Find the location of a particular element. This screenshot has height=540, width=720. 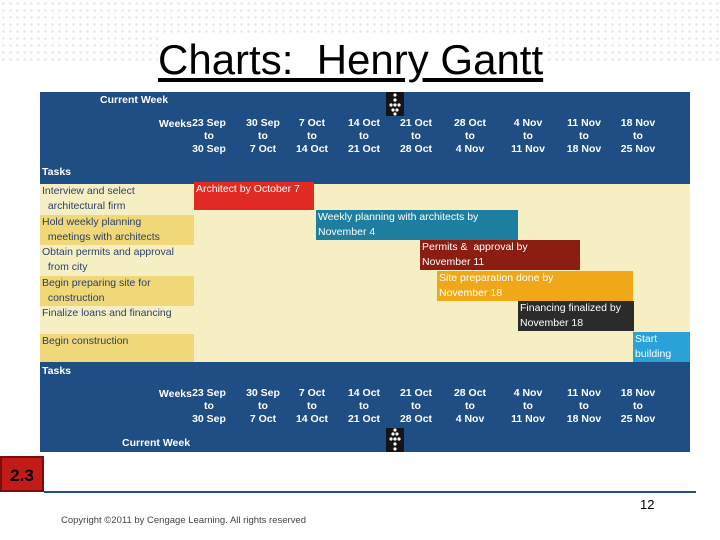

top-week-7: 4 Nov to 11 Nov is located at coordinates (528, 136).